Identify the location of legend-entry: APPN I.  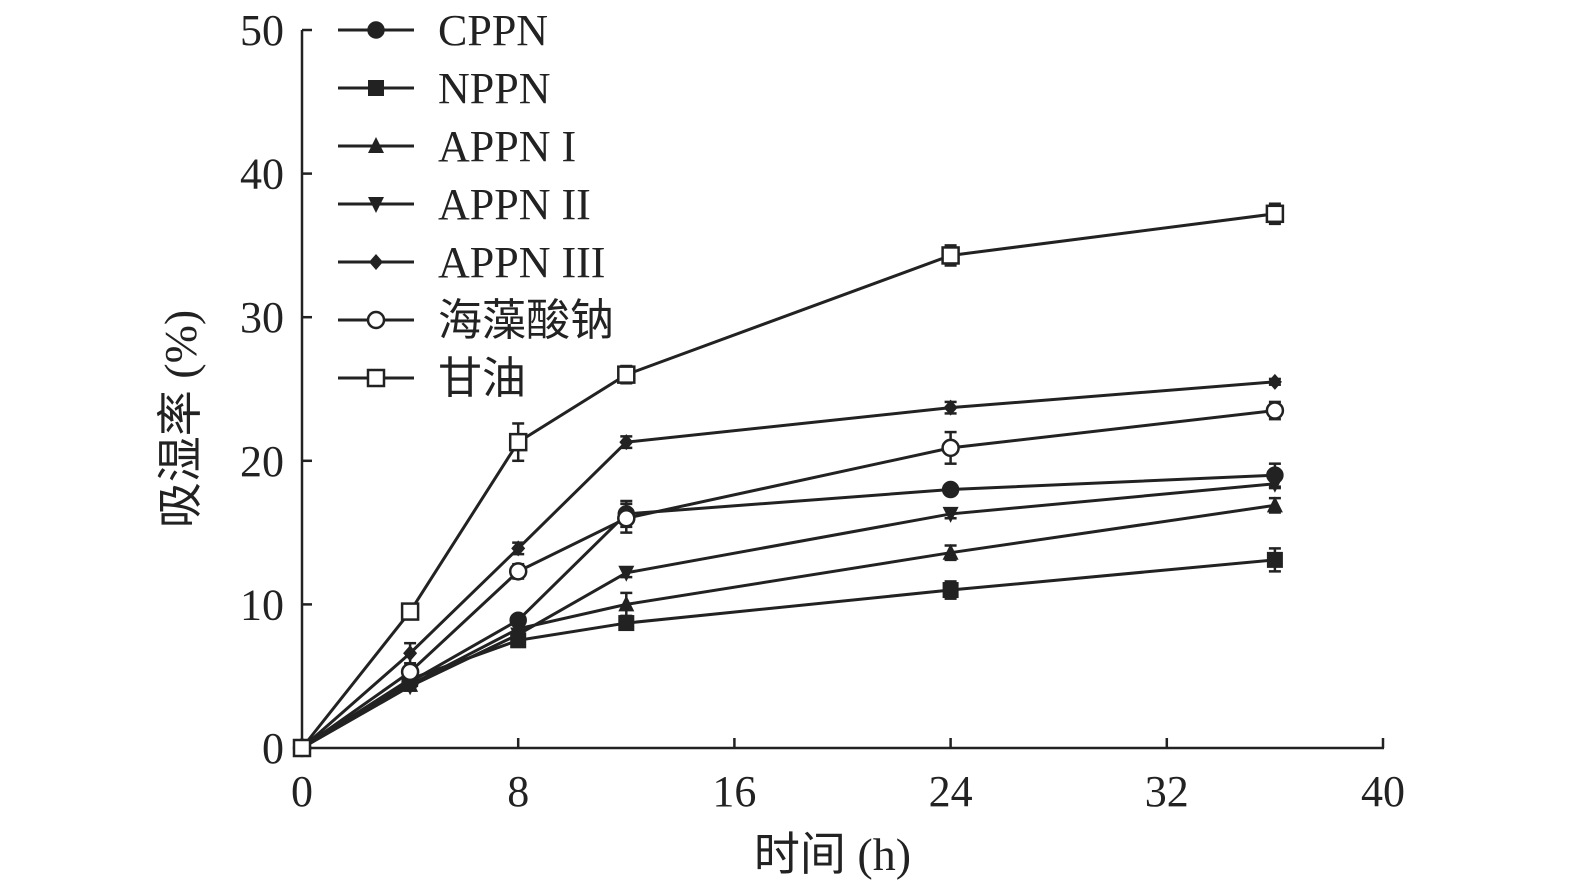
(457, 146).